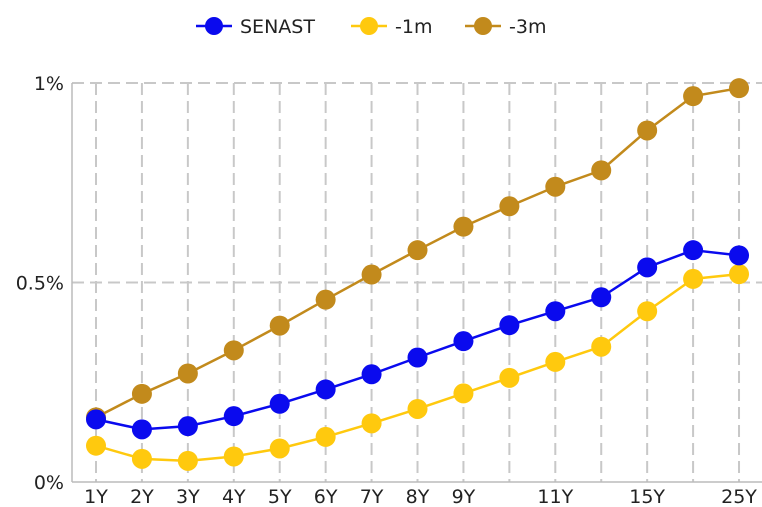 Image resolution: width=762 pixels, height=507 pixels. What do you see at coordinates (647, 496) in the screenshot?
I see `x-tick-label: 15Y` at bounding box center [647, 496].